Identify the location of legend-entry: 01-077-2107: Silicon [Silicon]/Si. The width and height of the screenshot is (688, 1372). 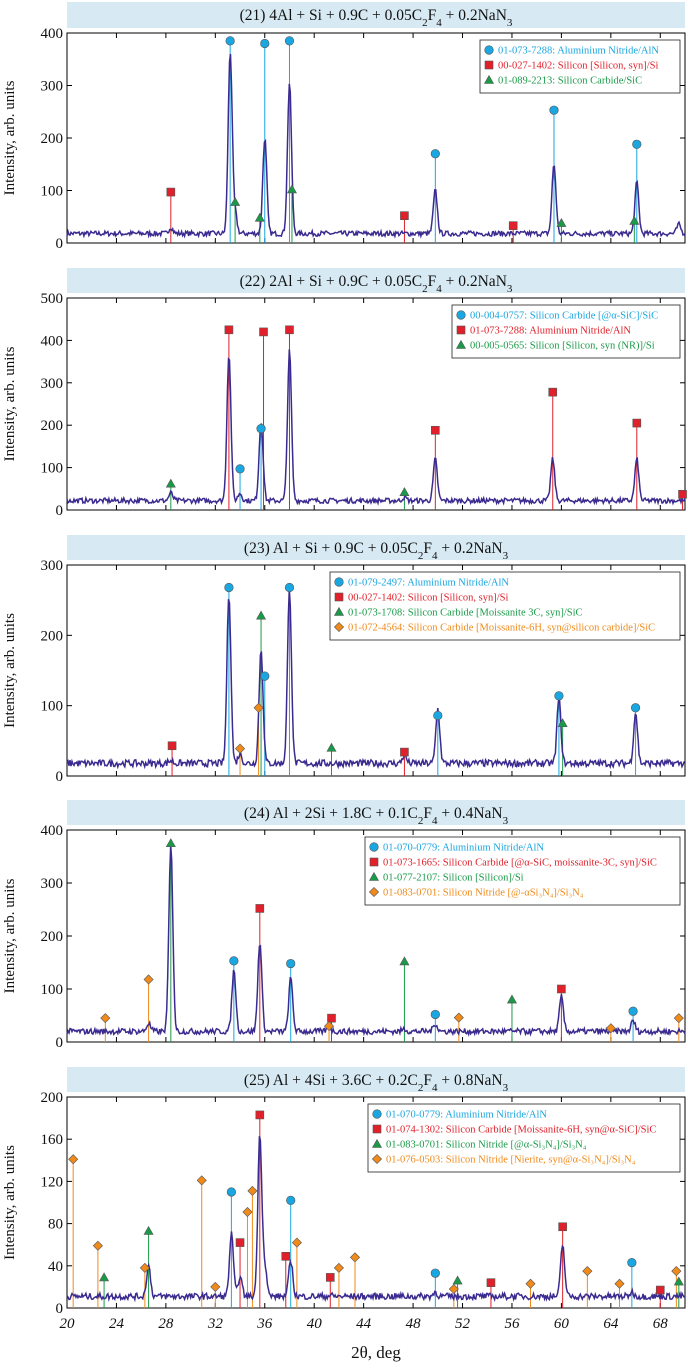
(453, 878).